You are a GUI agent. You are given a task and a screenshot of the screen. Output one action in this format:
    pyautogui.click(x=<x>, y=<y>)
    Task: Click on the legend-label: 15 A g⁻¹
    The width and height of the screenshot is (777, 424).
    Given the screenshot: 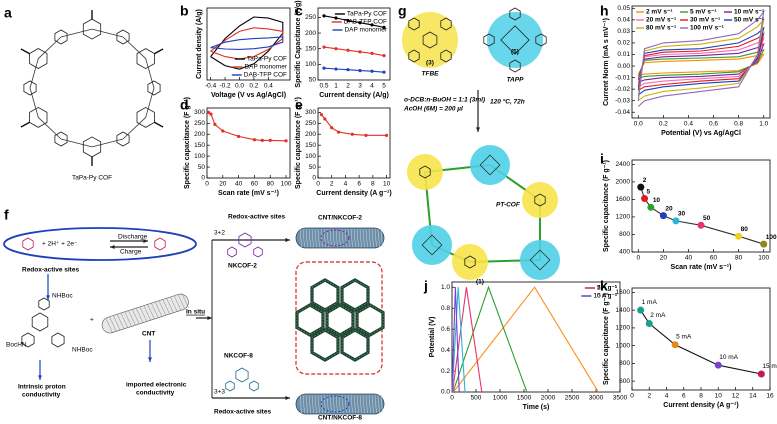 What is the action you would take?
    pyautogui.click(x=605, y=296)
    